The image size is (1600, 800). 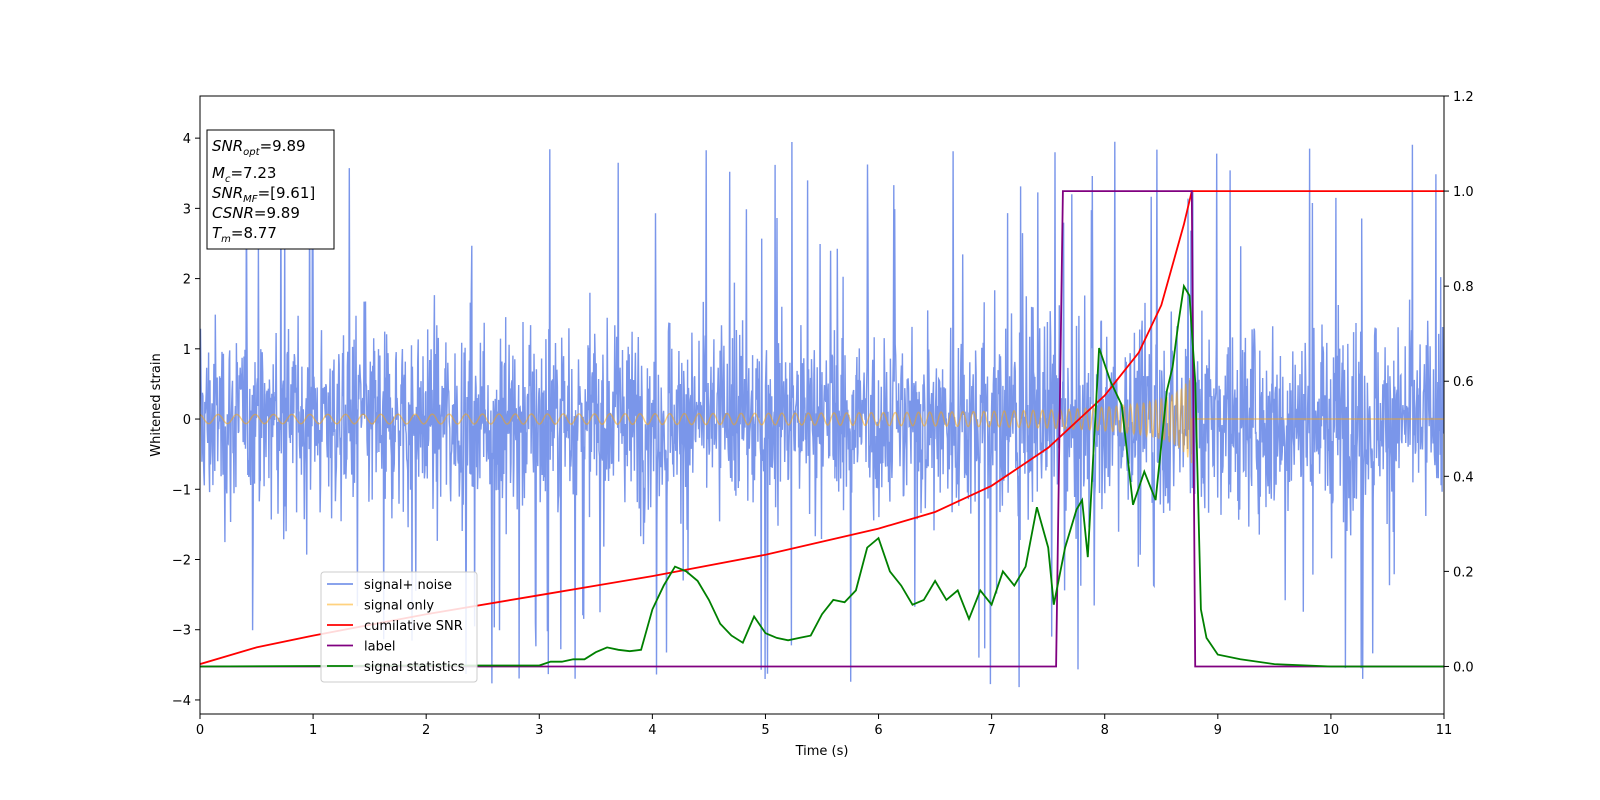 I want to click on info-snr-opt: SNRopt=9.89, so click(x=259, y=147).